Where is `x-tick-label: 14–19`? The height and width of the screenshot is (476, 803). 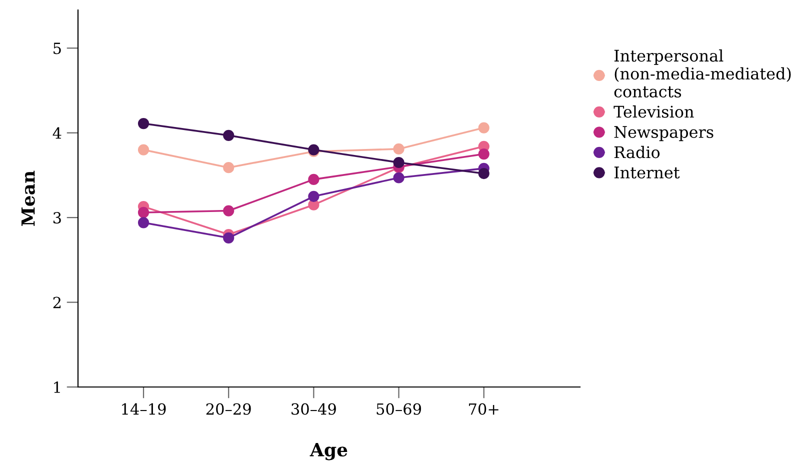 x-tick-label: 14–19 is located at coordinates (144, 409).